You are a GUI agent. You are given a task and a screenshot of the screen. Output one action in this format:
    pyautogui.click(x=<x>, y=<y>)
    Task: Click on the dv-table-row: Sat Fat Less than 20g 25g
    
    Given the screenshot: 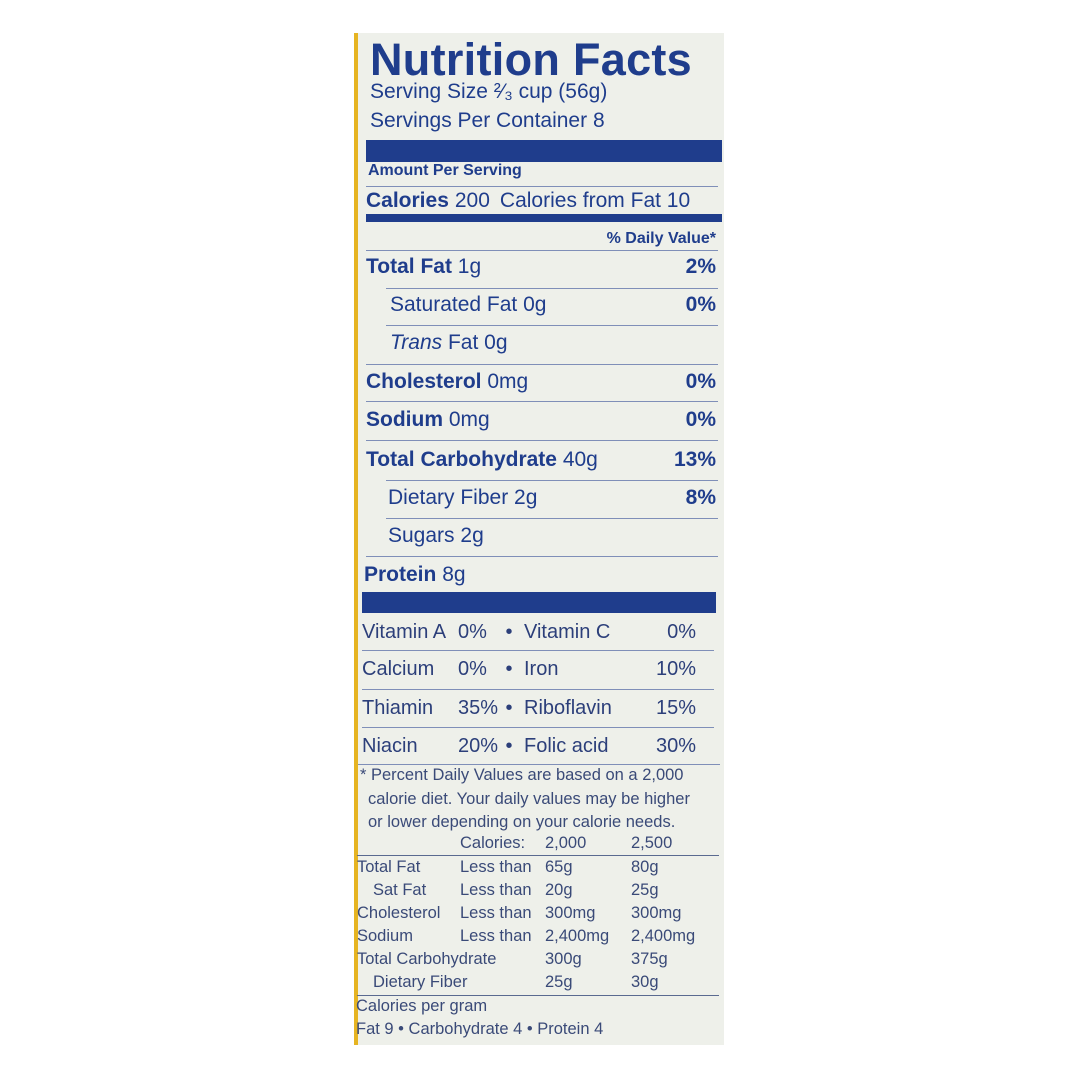 What is the action you would take?
    pyautogui.click(x=516, y=890)
    